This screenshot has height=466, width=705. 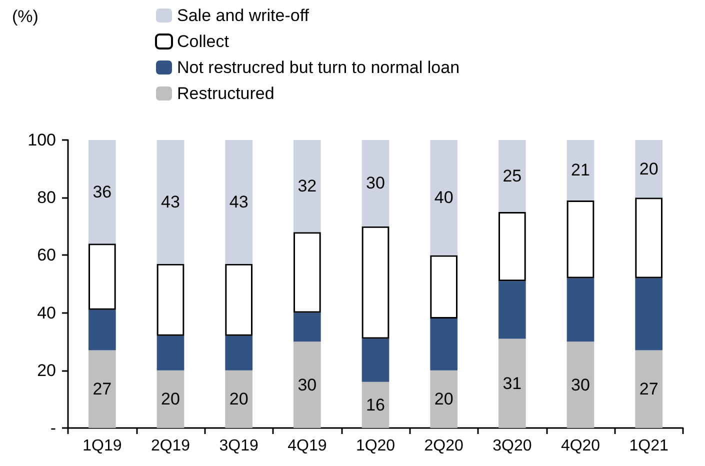 What do you see at coordinates (42, 140) in the screenshot?
I see `y-tick-label: 100` at bounding box center [42, 140].